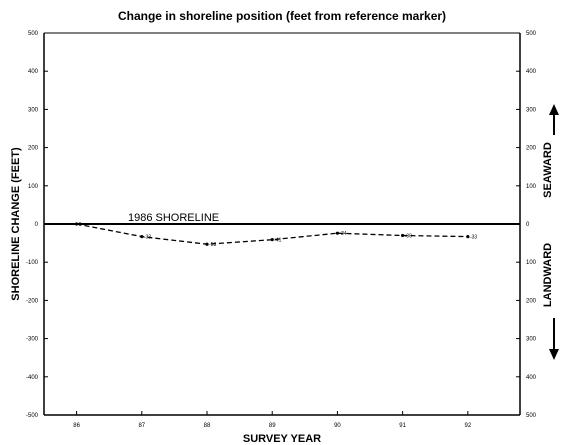  What do you see at coordinates (554, 119) in the screenshot?
I see `seaward-arrow` at bounding box center [554, 119].